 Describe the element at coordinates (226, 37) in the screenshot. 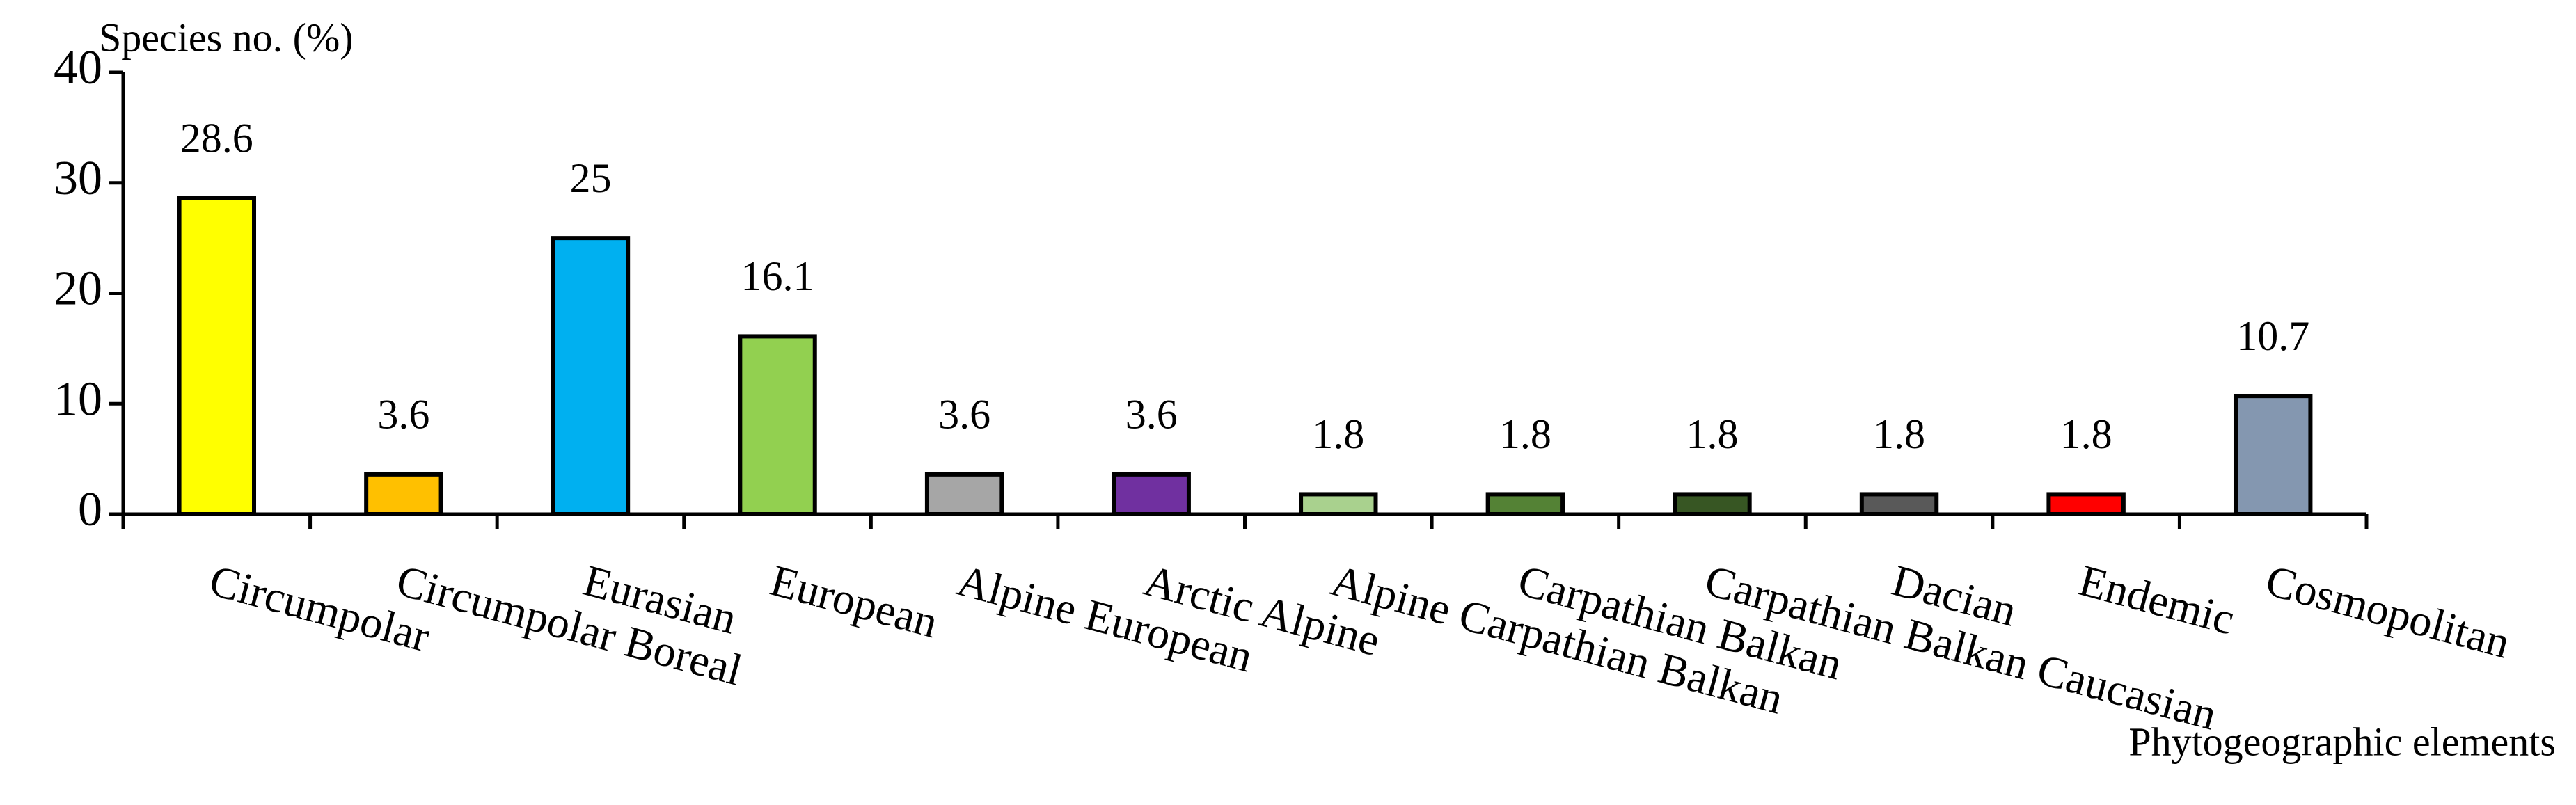

I see `y-axis-label: Species no. (%)` at that location.